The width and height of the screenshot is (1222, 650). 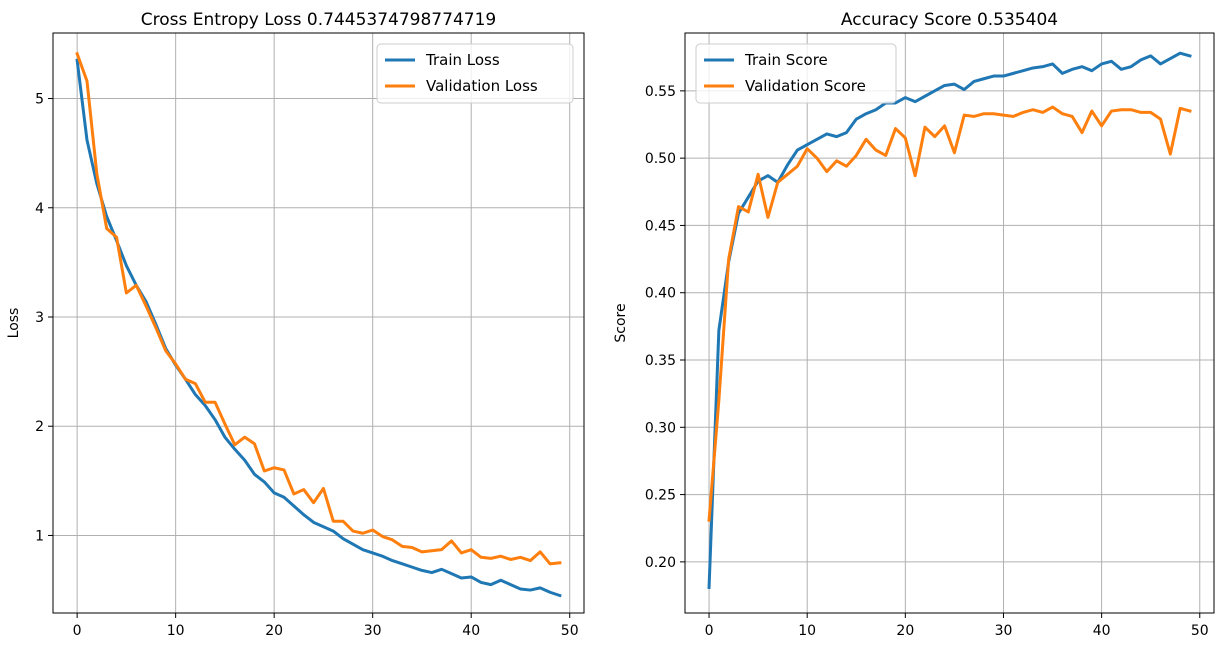 What do you see at coordinates (621, 322) in the screenshot?
I see `y-axis-label: Score` at bounding box center [621, 322].